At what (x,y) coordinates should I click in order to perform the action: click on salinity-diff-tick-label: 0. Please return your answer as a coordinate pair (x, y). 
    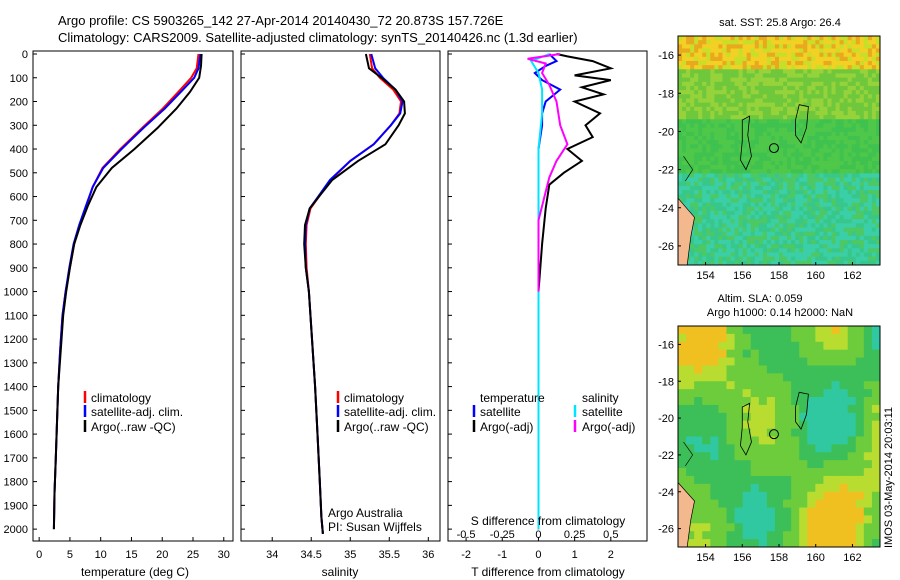
    Looking at the image, I should click on (538, 535).